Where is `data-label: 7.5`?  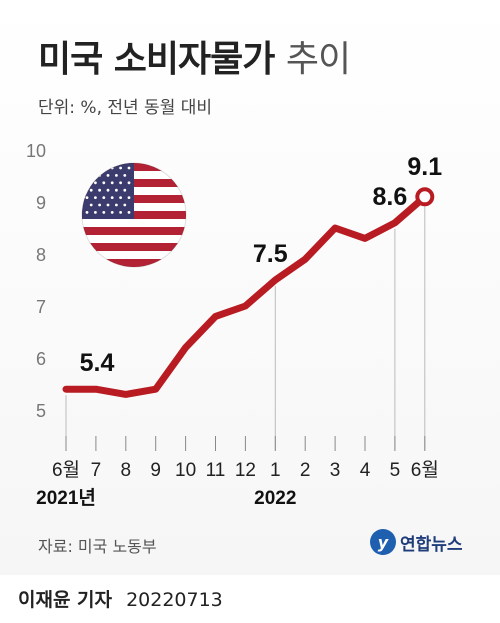 data-label: 7.5 is located at coordinates (270, 254).